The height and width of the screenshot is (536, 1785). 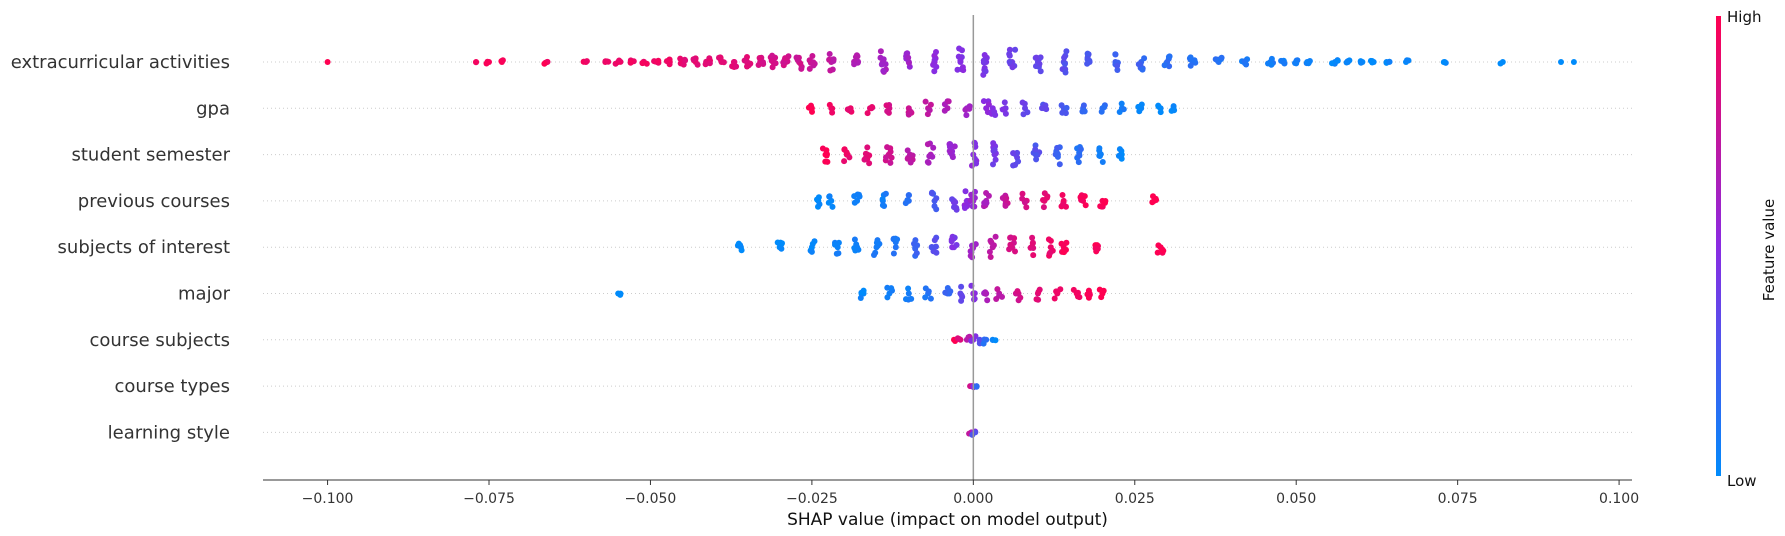 What do you see at coordinates (150, 155) in the screenshot?
I see `feature-label: student semester` at bounding box center [150, 155].